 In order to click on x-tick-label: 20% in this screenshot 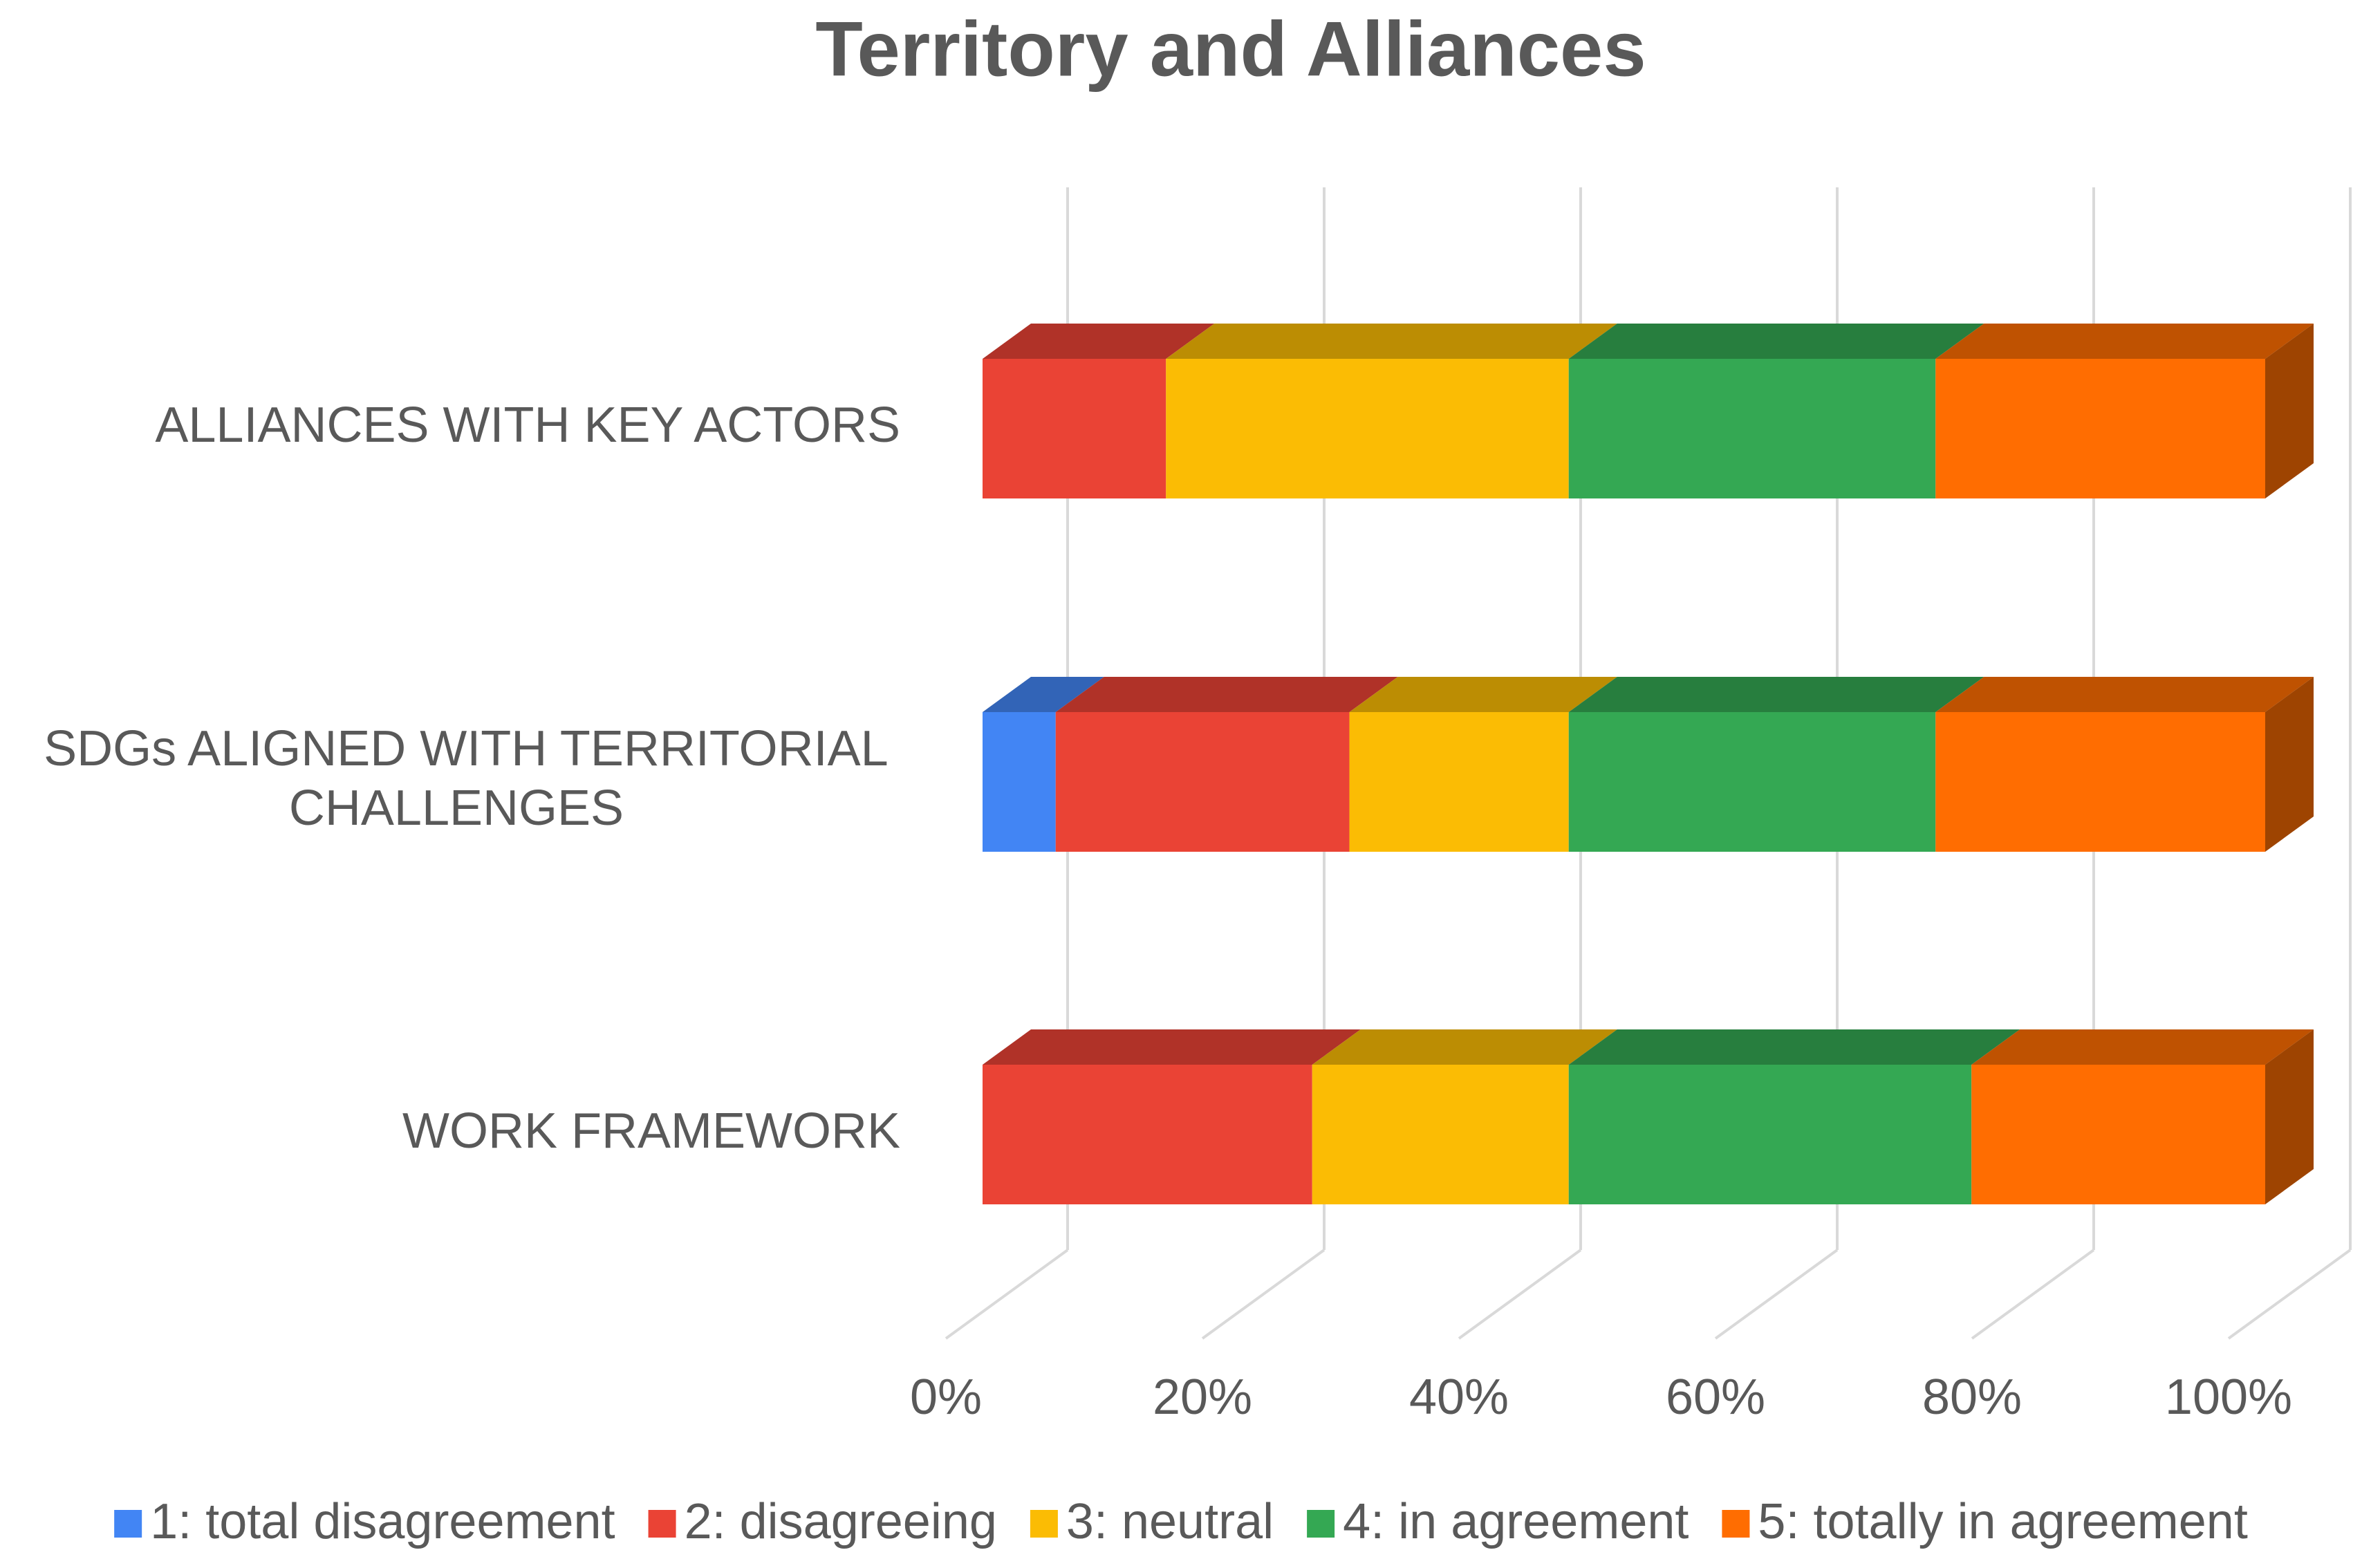, I will do `click(1202, 1397)`.